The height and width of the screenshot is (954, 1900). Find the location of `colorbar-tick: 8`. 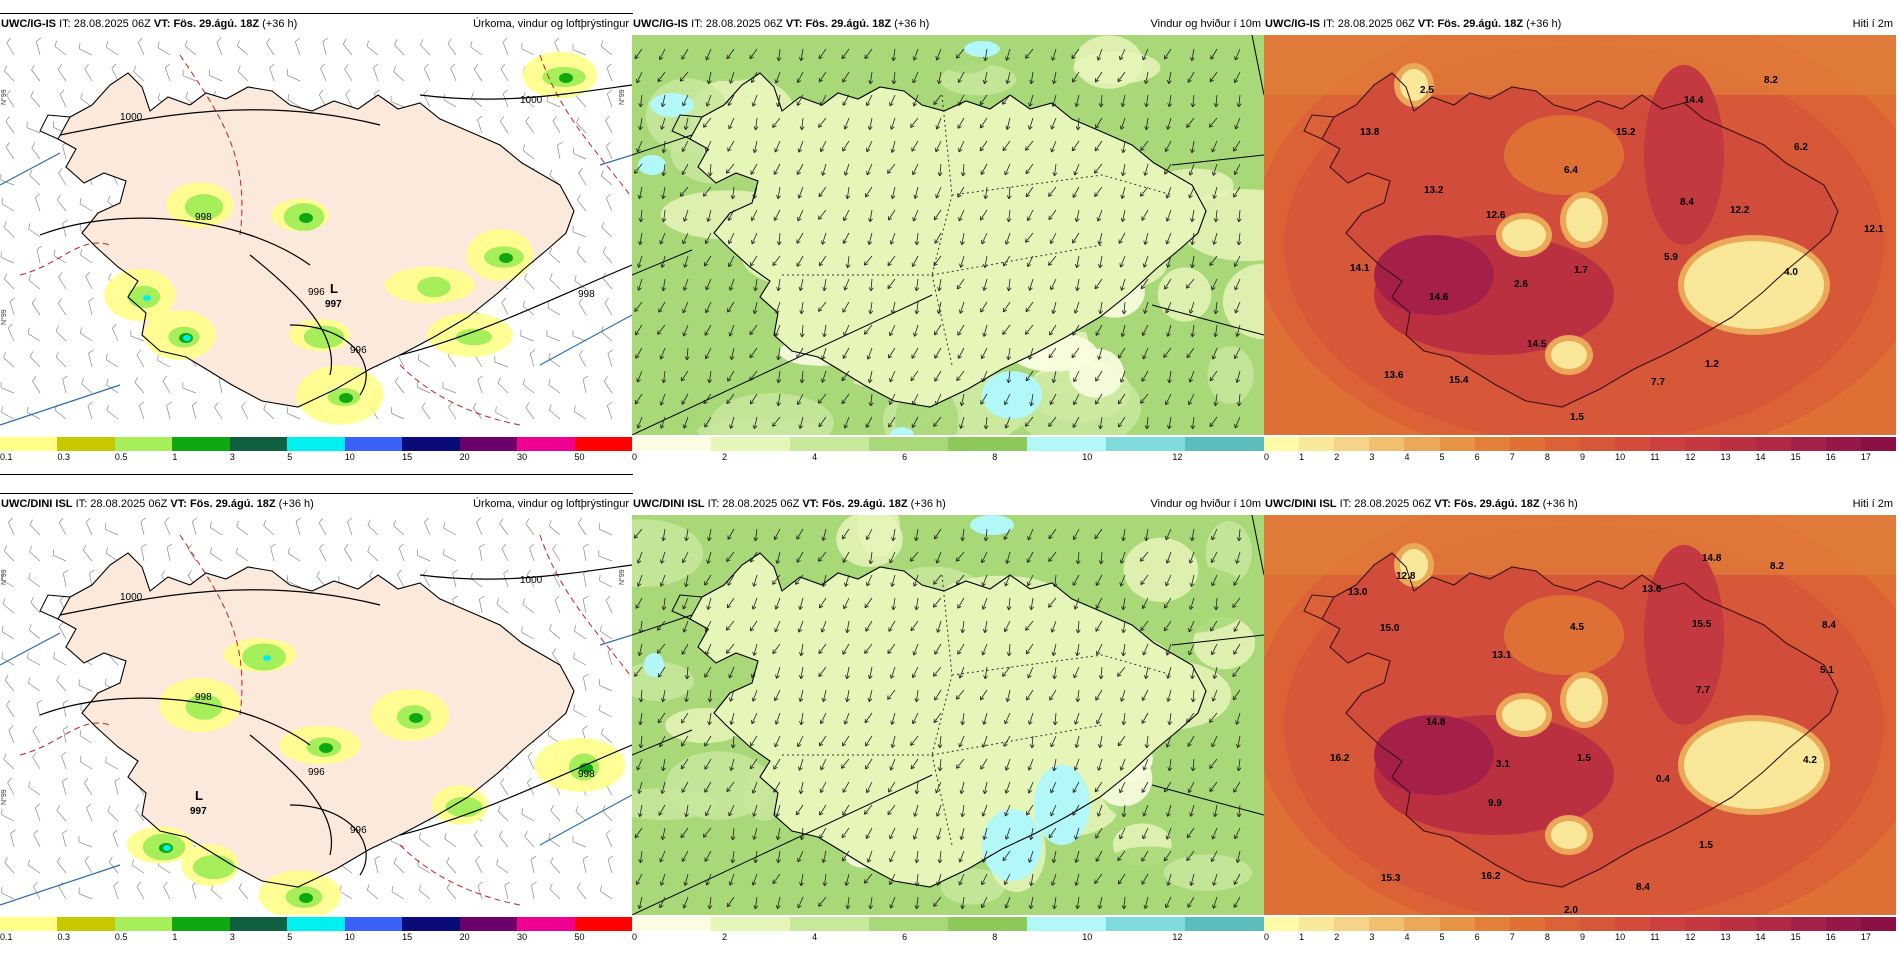

colorbar-tick: 8 is located at coordinates (1547, 937).